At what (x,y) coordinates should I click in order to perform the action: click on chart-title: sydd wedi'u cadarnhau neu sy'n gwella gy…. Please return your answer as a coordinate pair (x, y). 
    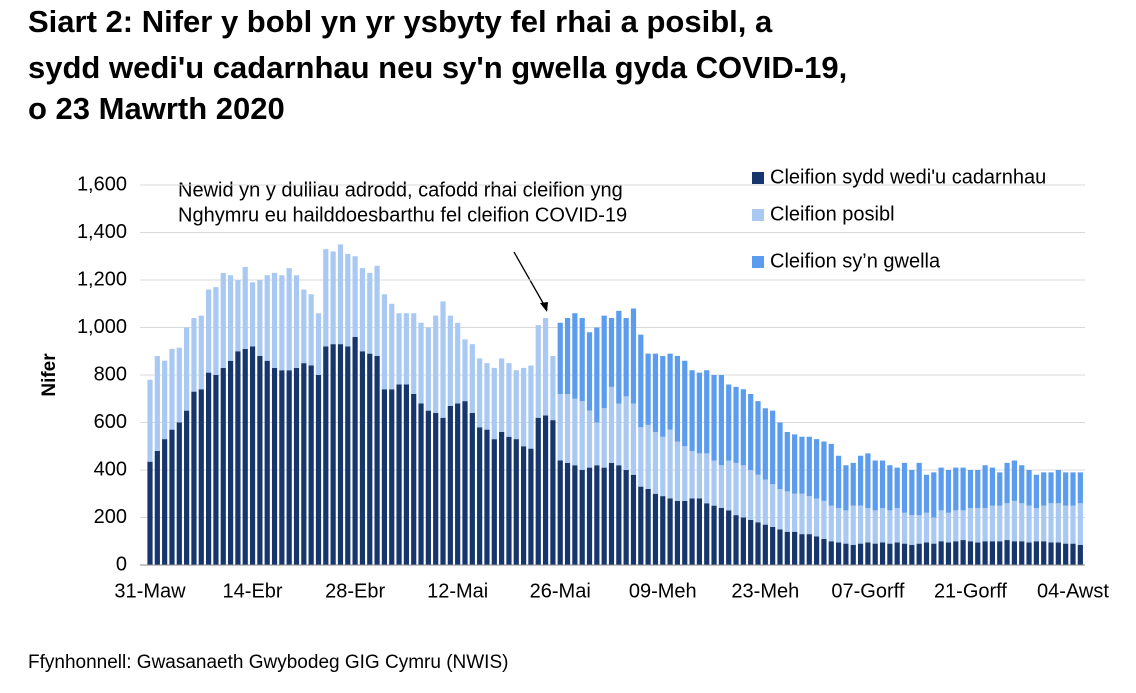
    Looking at the image, I should click on (437, 67).